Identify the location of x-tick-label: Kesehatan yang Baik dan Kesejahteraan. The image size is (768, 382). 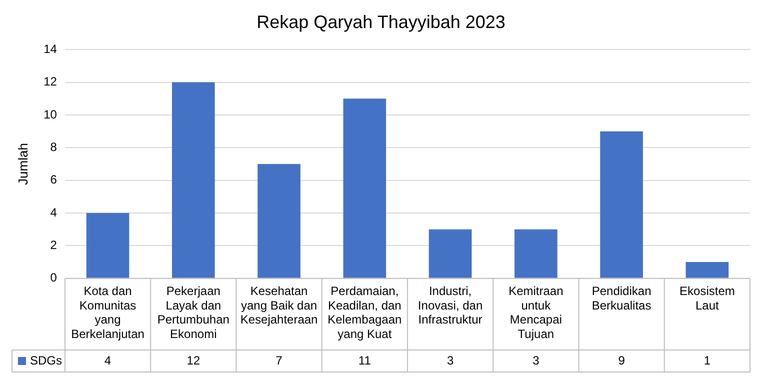
(279, 305).